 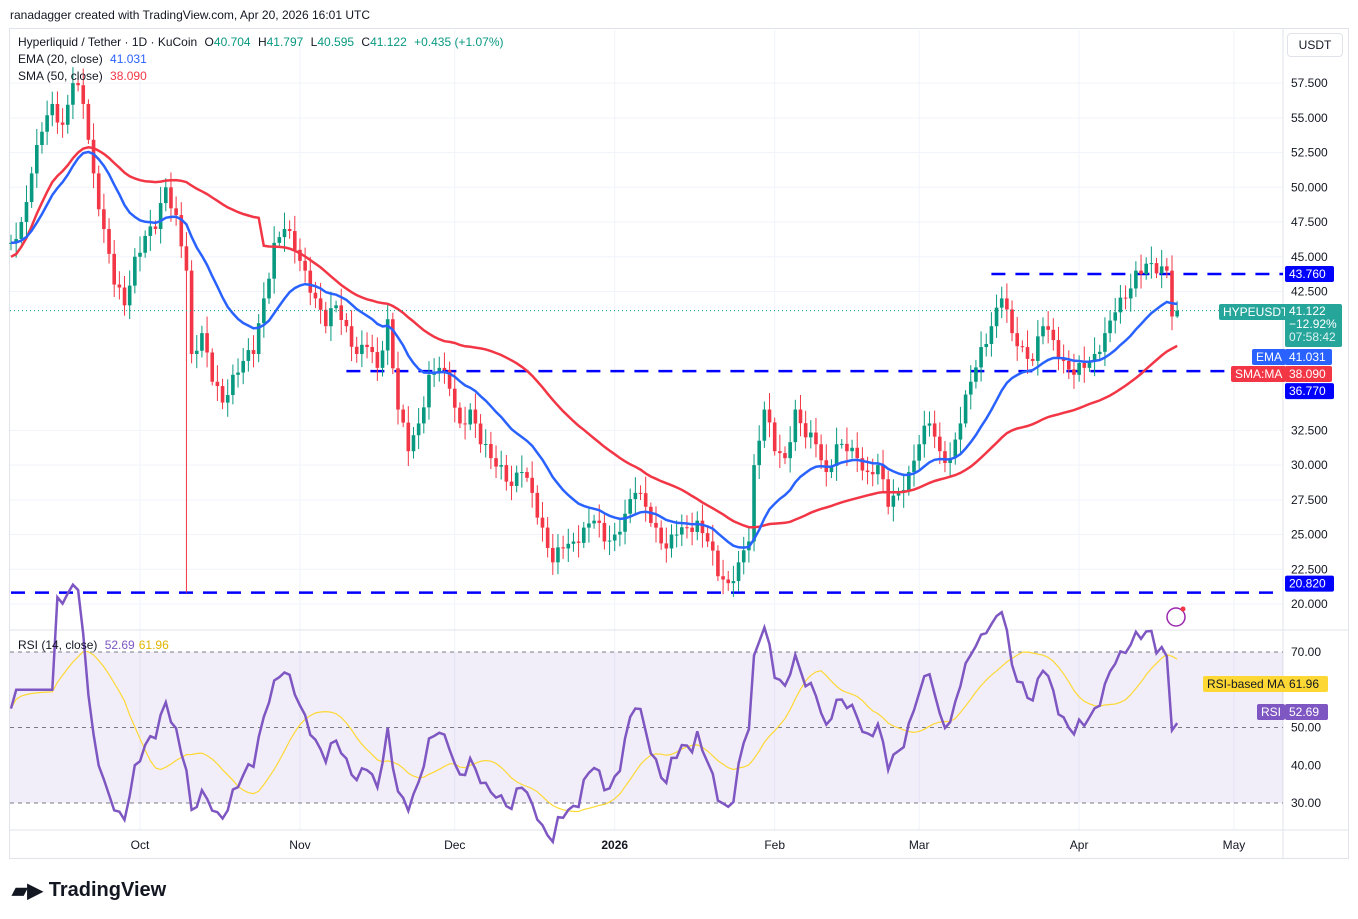 I want to click on price-tick-label: 57.500, so click(x=1309, y=83).